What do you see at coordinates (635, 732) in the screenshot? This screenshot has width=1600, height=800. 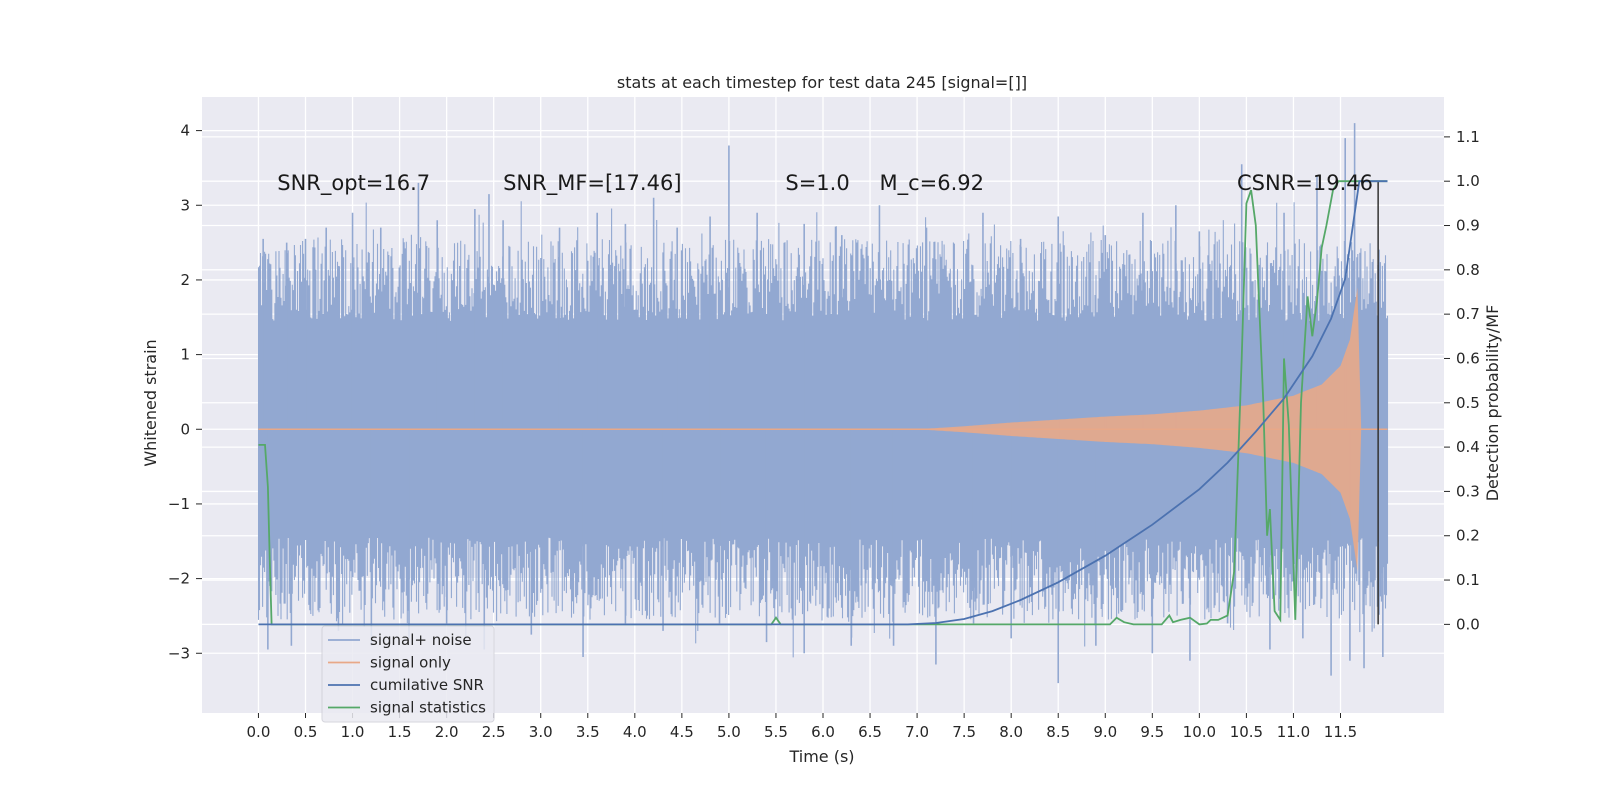 I see `x-tick-label: 4.0` at bounding box center [635, 732].